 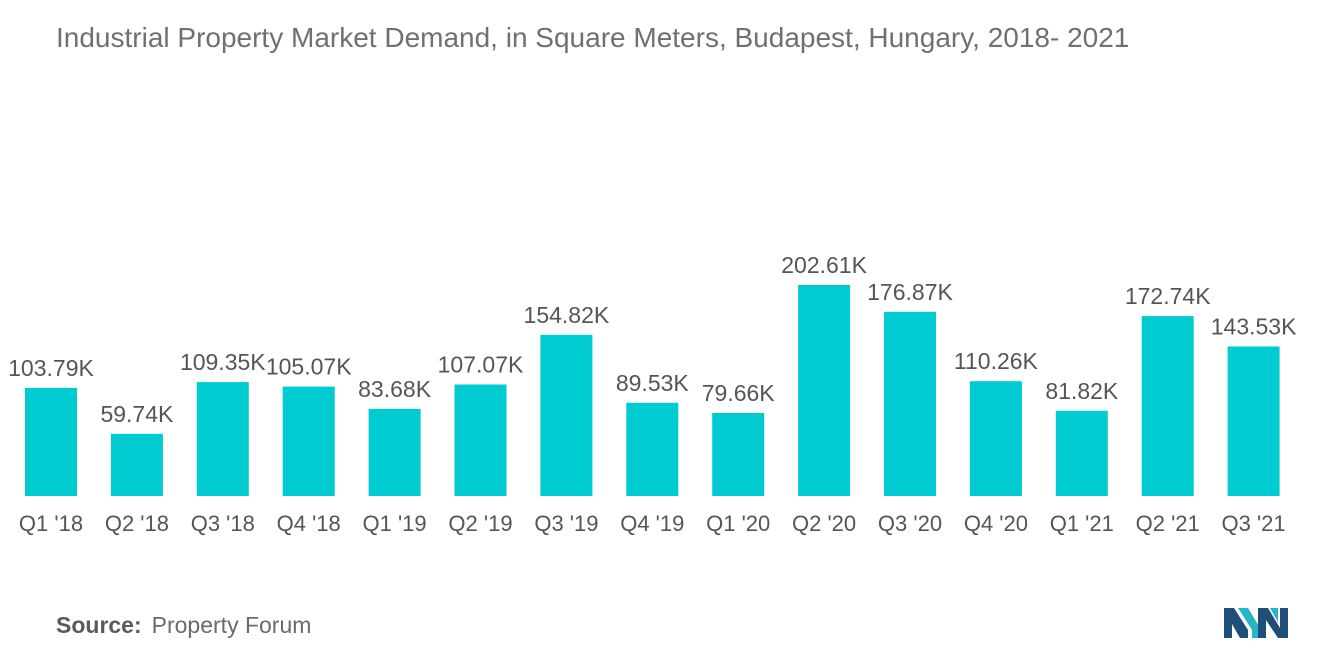 I want to click on x-tick-label-10: Q3 '20, so click(x=910, y=523).